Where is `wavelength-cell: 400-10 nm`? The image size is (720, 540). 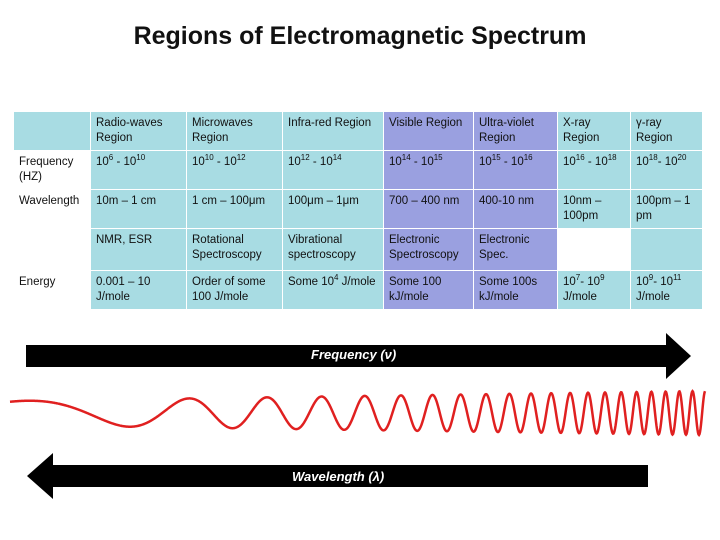
wavelength-cell: 400-10 nm is located at coordinates (515, 209).